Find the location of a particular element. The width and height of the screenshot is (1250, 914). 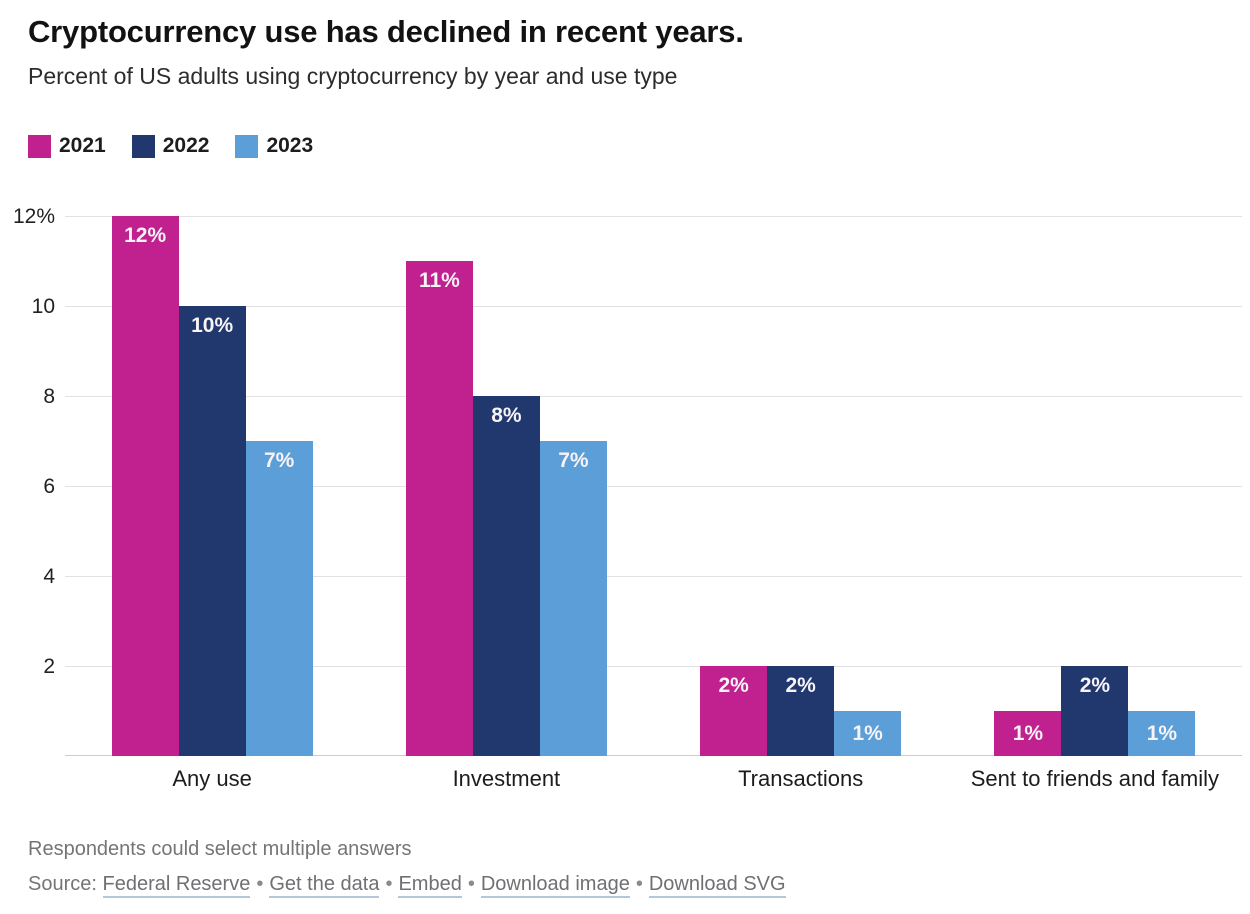

bar-2021-sent-to-friends-and-family: 1% is located at coordinates (1028, 733).